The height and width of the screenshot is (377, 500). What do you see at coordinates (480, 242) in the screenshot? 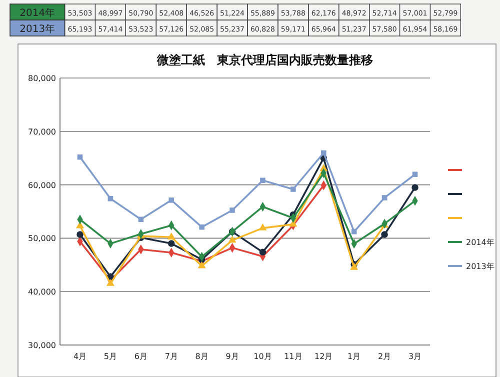
I see `legend-label: 2014年` at bounding box center [480, 242].